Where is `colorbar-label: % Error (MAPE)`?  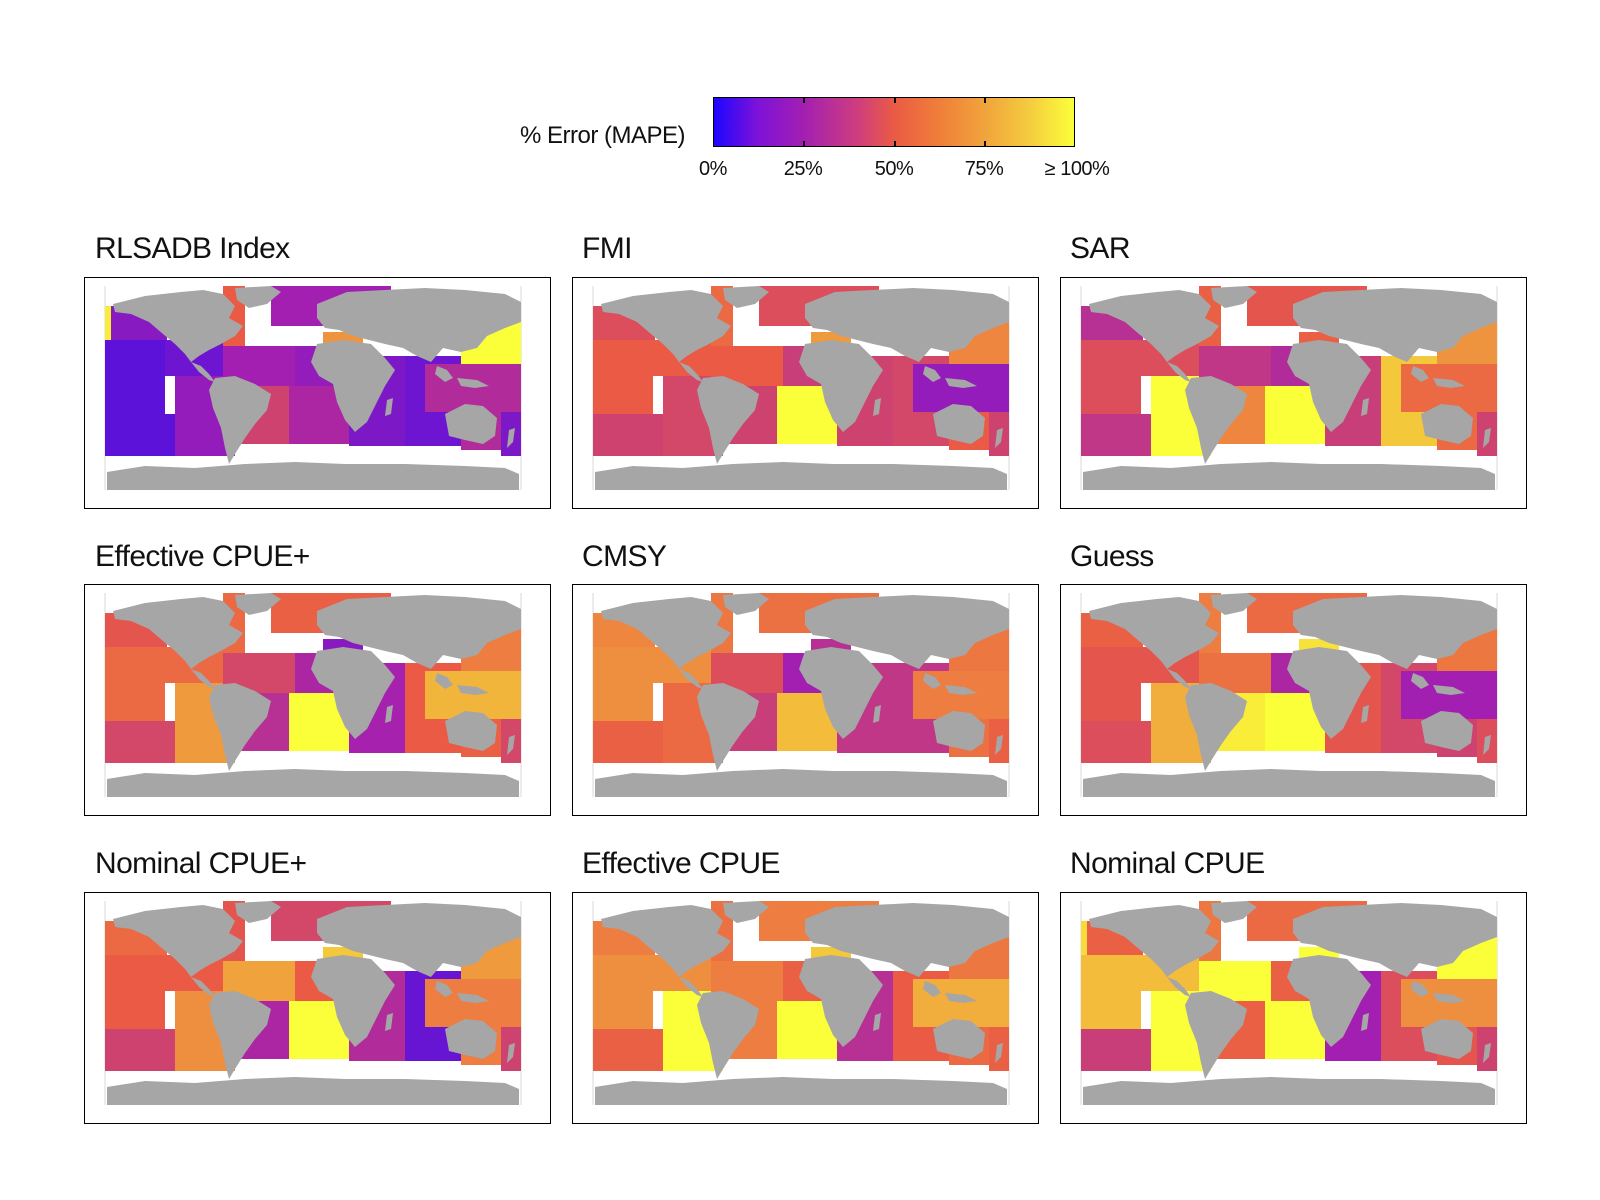
colorbar-label: % Error (MAPE) is located at coordinates (603, 135).